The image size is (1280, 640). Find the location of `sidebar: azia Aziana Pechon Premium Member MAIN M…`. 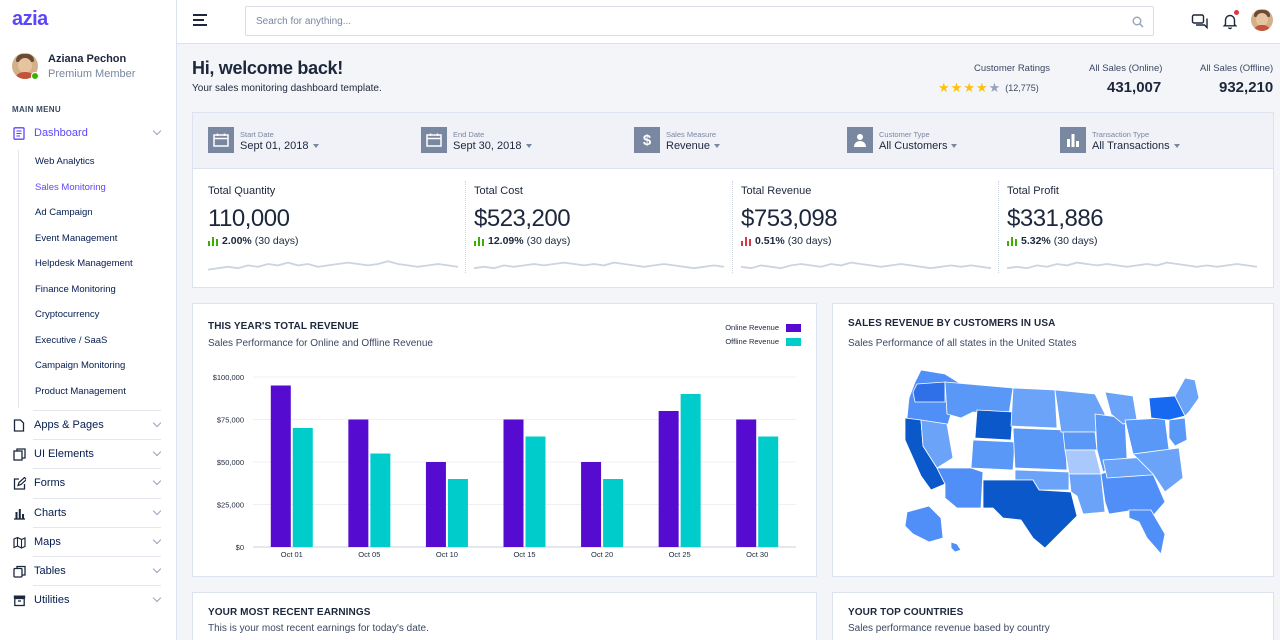

sidebar: azia Aziana Pechon Premium Member MAIN M… is located at coordinates (88, 320).